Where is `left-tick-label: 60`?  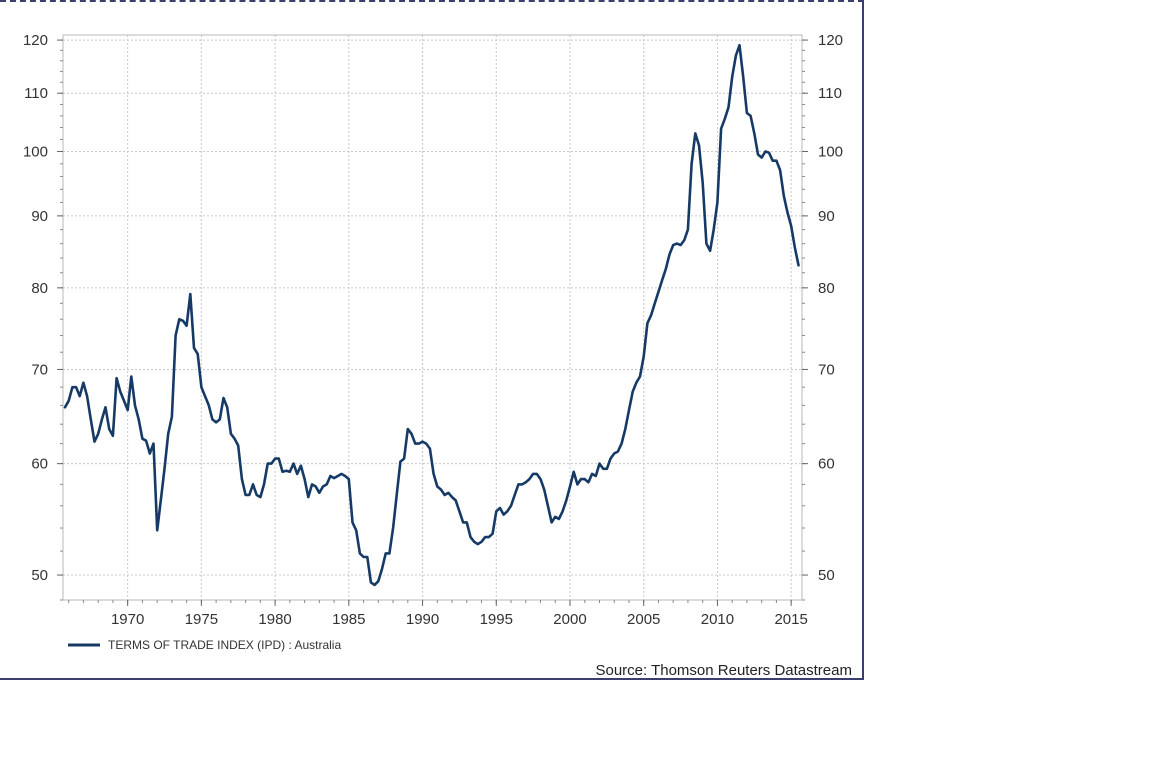
left-tick-label: 60 is located at coordinates (39, 464).